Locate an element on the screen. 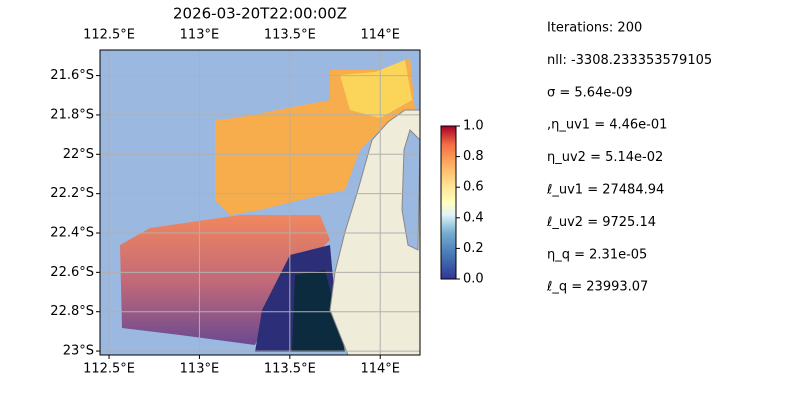  map-title: 2026-03-20T22:00:00Z is located at coordinates (260, 14).